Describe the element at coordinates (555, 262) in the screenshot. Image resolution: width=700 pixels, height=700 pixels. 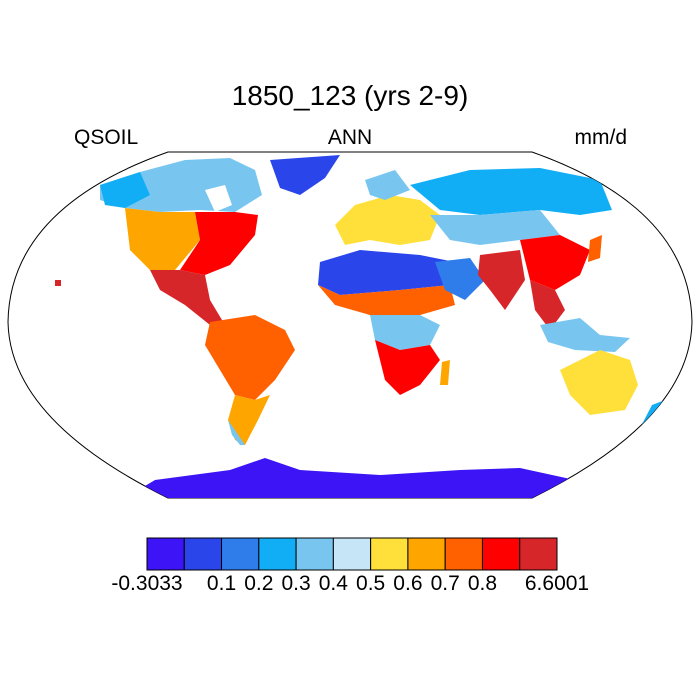
I see `region-east-china` at that location.